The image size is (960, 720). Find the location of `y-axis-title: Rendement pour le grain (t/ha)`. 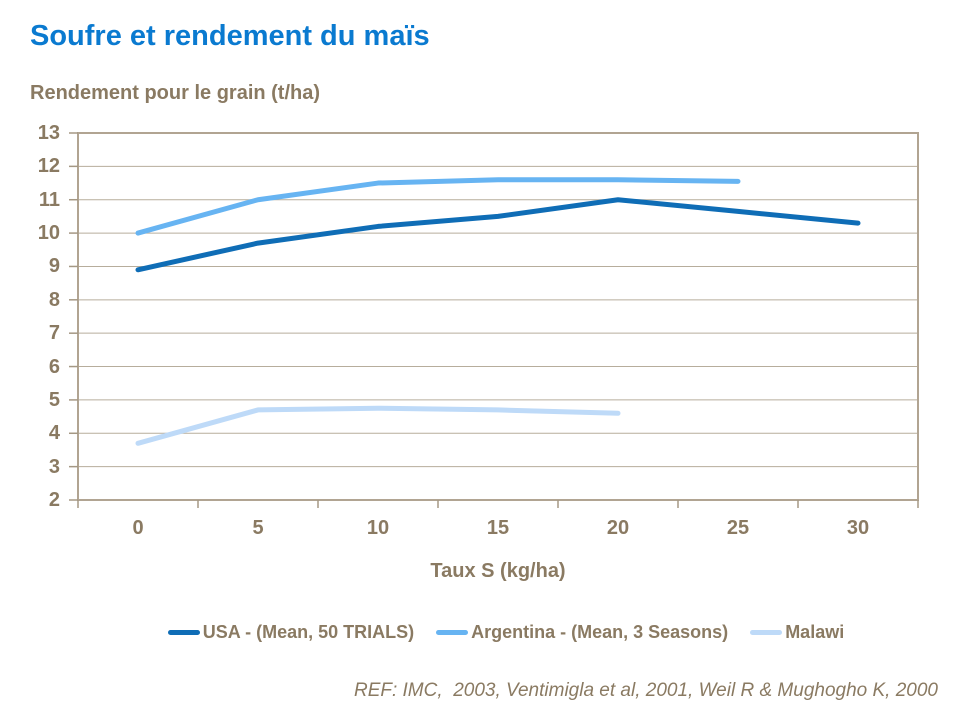

y-axis-title: Rendement pour le grain (t/ha) is located at coordinates (175, 93).